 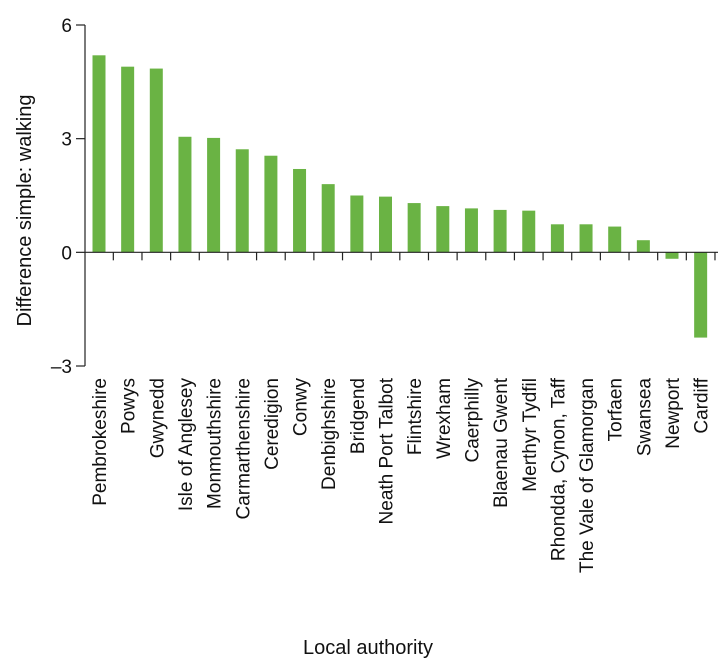 What do you see at coordinates (66, 253) in the screenshot?
I see `y-tick-label: 0` at bounding box center [66, 253].